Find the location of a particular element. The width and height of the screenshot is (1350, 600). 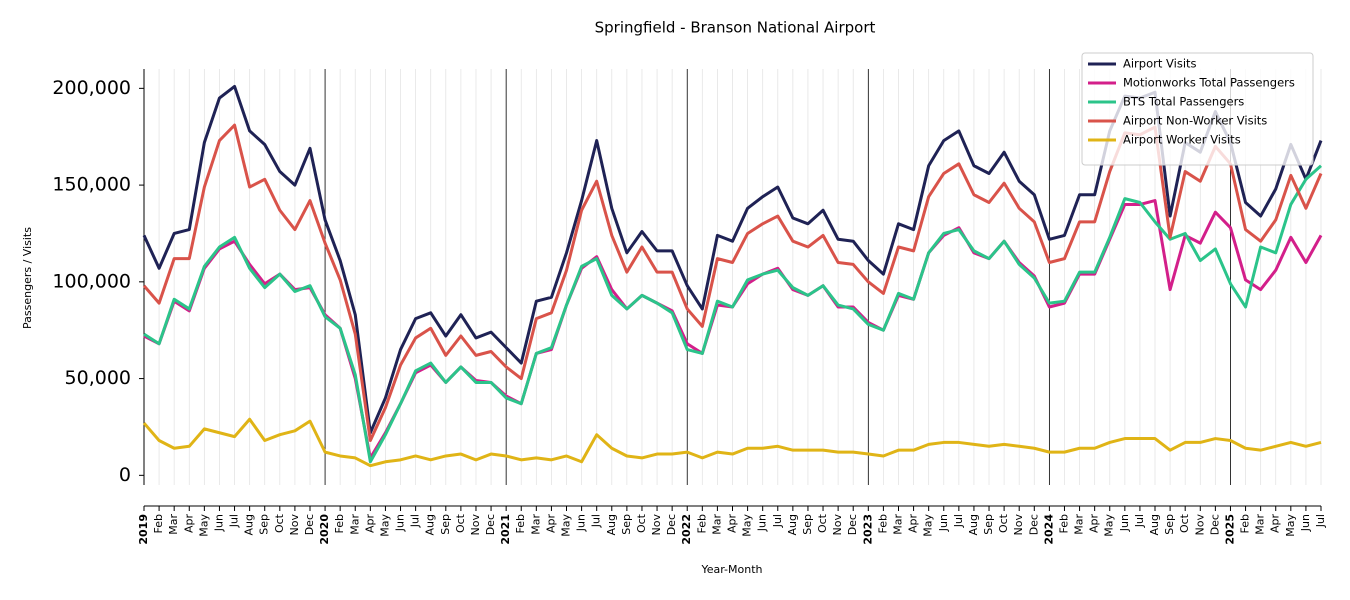

y-axis-label: Passengers / Visits is located at coordinates (27, 278).